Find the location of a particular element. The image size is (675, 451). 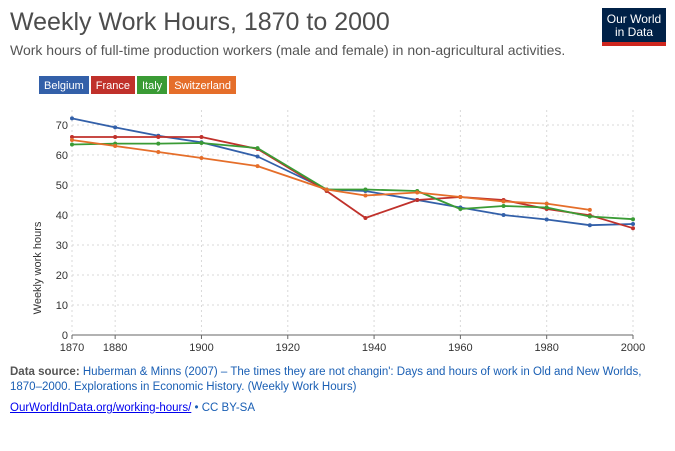

legend-item-switzerland: Switzerland is located at coordinates (203, 85).